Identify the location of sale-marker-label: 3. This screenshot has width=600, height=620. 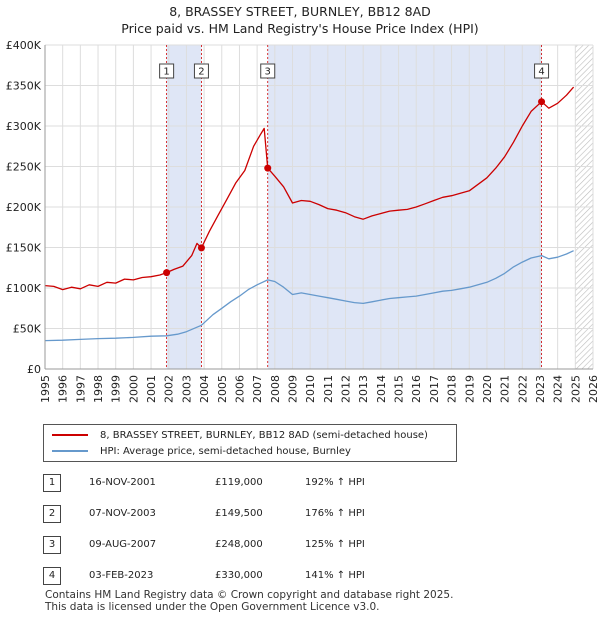
(268, 72).